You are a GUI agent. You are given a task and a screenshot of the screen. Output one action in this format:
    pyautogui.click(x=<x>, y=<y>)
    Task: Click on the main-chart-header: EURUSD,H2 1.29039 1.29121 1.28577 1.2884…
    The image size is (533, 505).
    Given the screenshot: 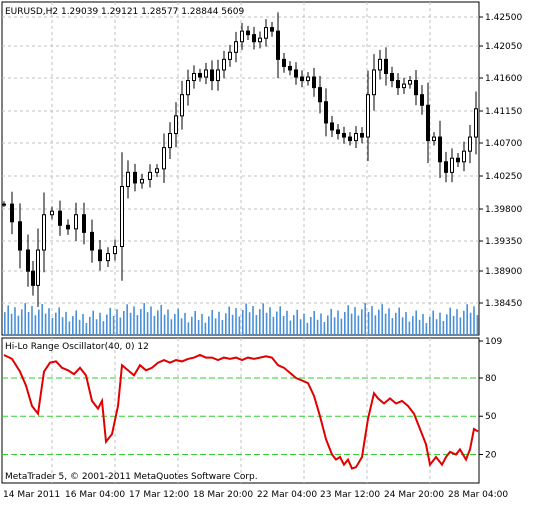 What is the action you would take?
    pyautogui.click(x=124, y=12)
    